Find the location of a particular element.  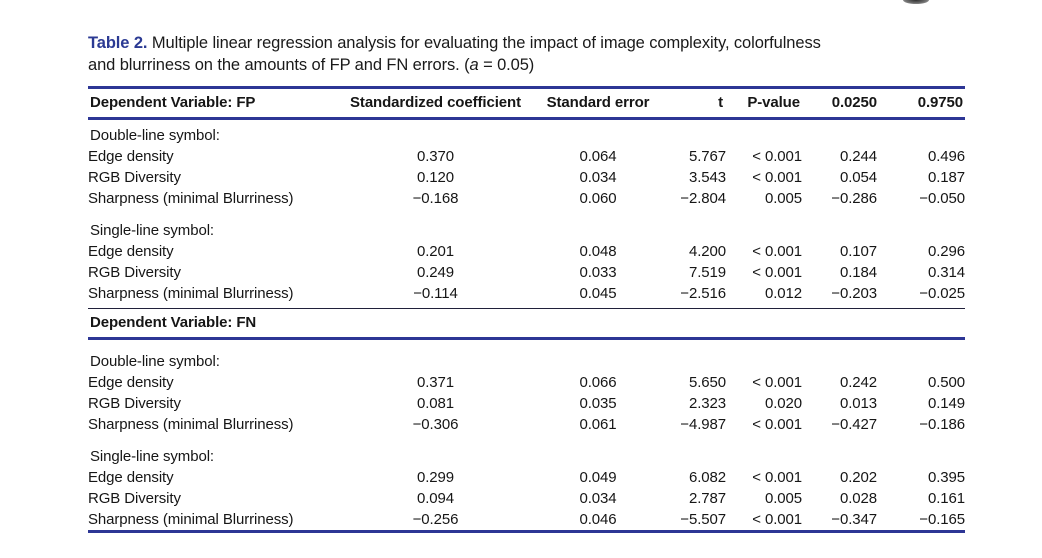

cell: 0.161 is located at coordinates (946, 498).